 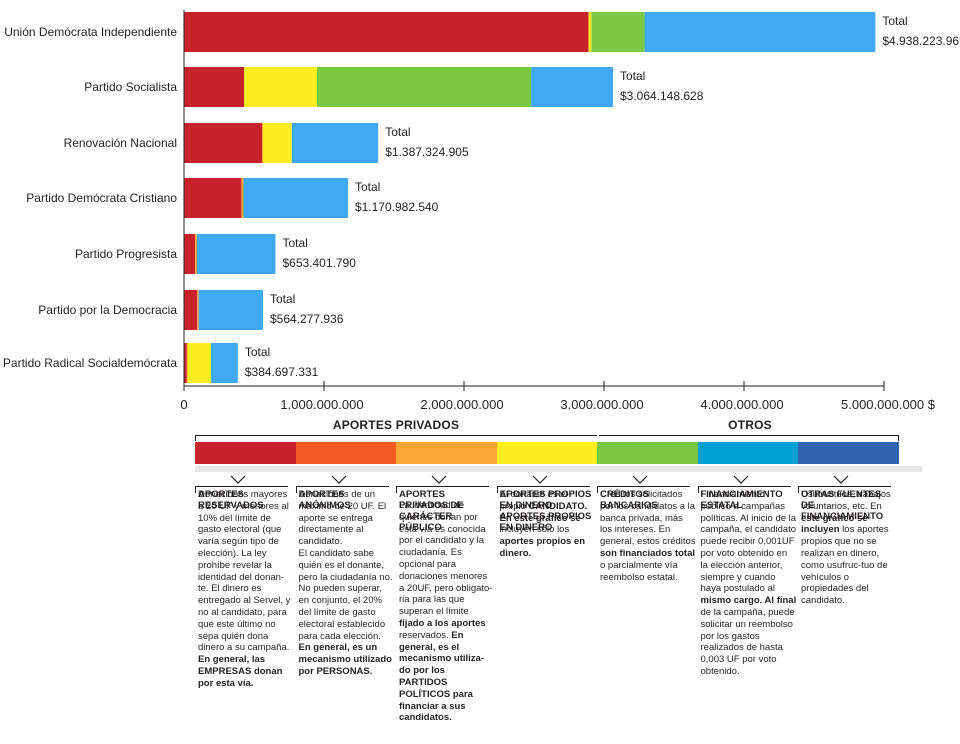 I want to click on group-line-end, so click(x=898, y=438).